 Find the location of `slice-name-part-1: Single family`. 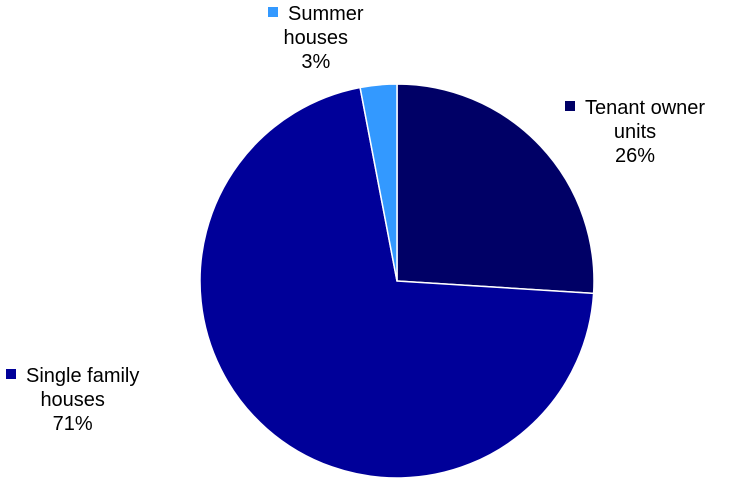

slice-name-part-1: Single family is located at coordinates (83, 376).